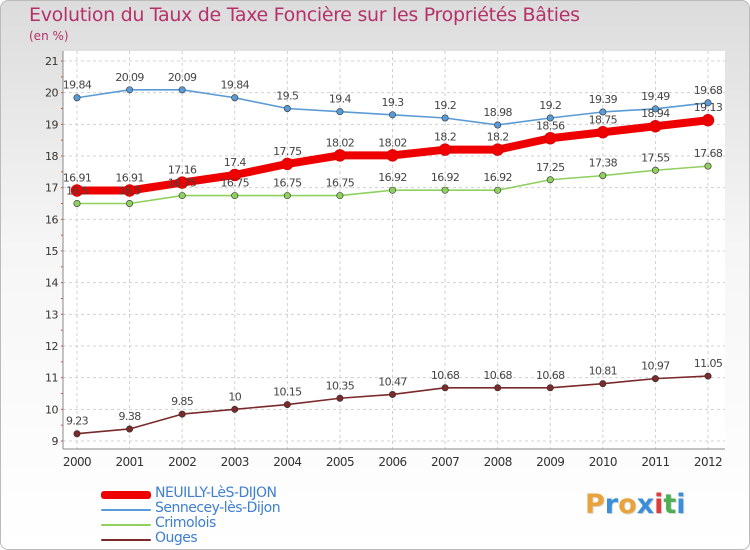 The image size is (750, 550). What do you see at coordinates (550, 167) in the screenshot?
I see `data-label: 17.25` at bounding box center [550, 167].